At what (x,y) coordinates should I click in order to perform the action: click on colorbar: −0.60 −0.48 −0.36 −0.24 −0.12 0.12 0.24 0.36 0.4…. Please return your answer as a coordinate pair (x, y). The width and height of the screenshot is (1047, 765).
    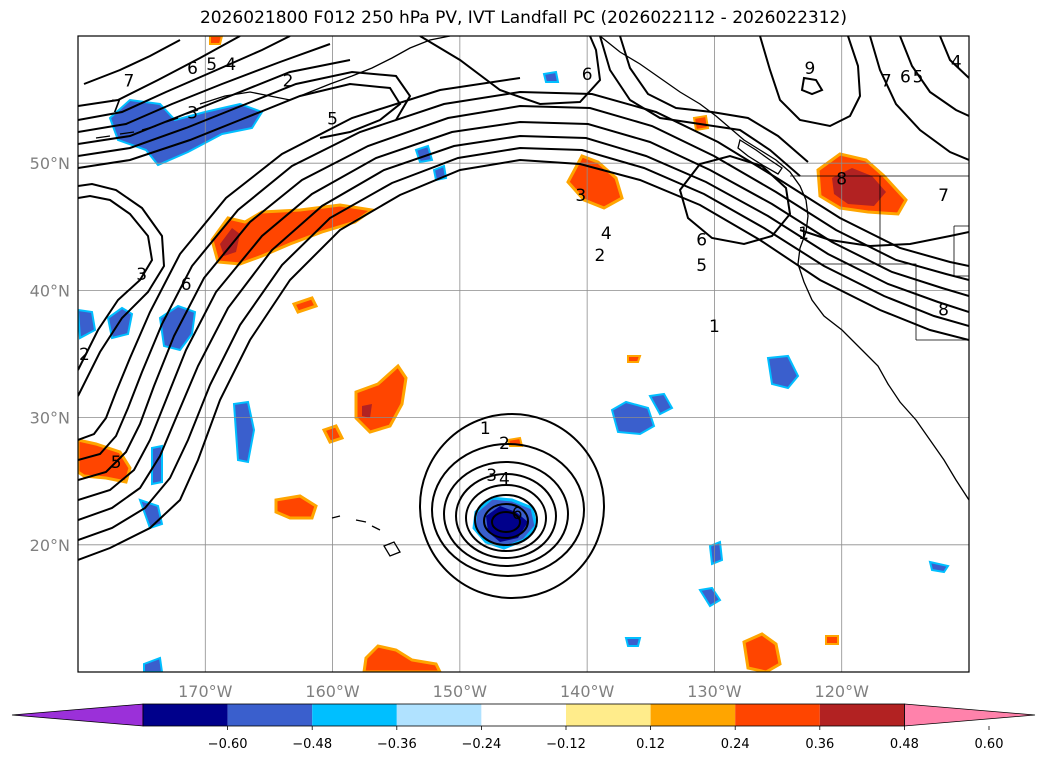
    Looking at the image, I should click on (523, 727).